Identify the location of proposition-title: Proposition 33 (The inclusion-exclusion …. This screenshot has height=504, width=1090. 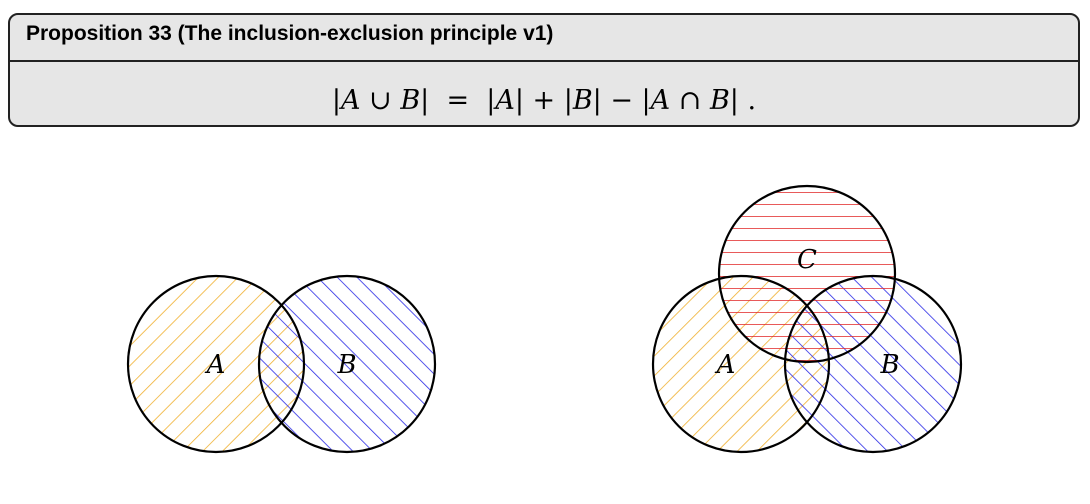
(290, 33).